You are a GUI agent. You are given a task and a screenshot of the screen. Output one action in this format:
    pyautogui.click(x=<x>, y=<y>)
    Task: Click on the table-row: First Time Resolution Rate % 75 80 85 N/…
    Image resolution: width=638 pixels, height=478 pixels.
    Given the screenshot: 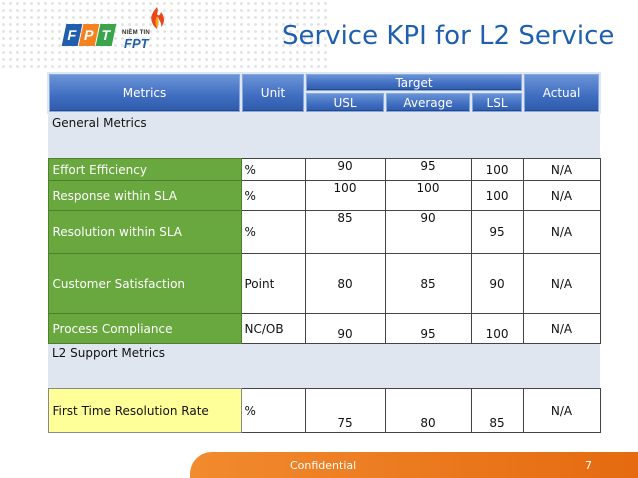 What is the action you would take?
    pyautogui.click(x=324, y=410)
    